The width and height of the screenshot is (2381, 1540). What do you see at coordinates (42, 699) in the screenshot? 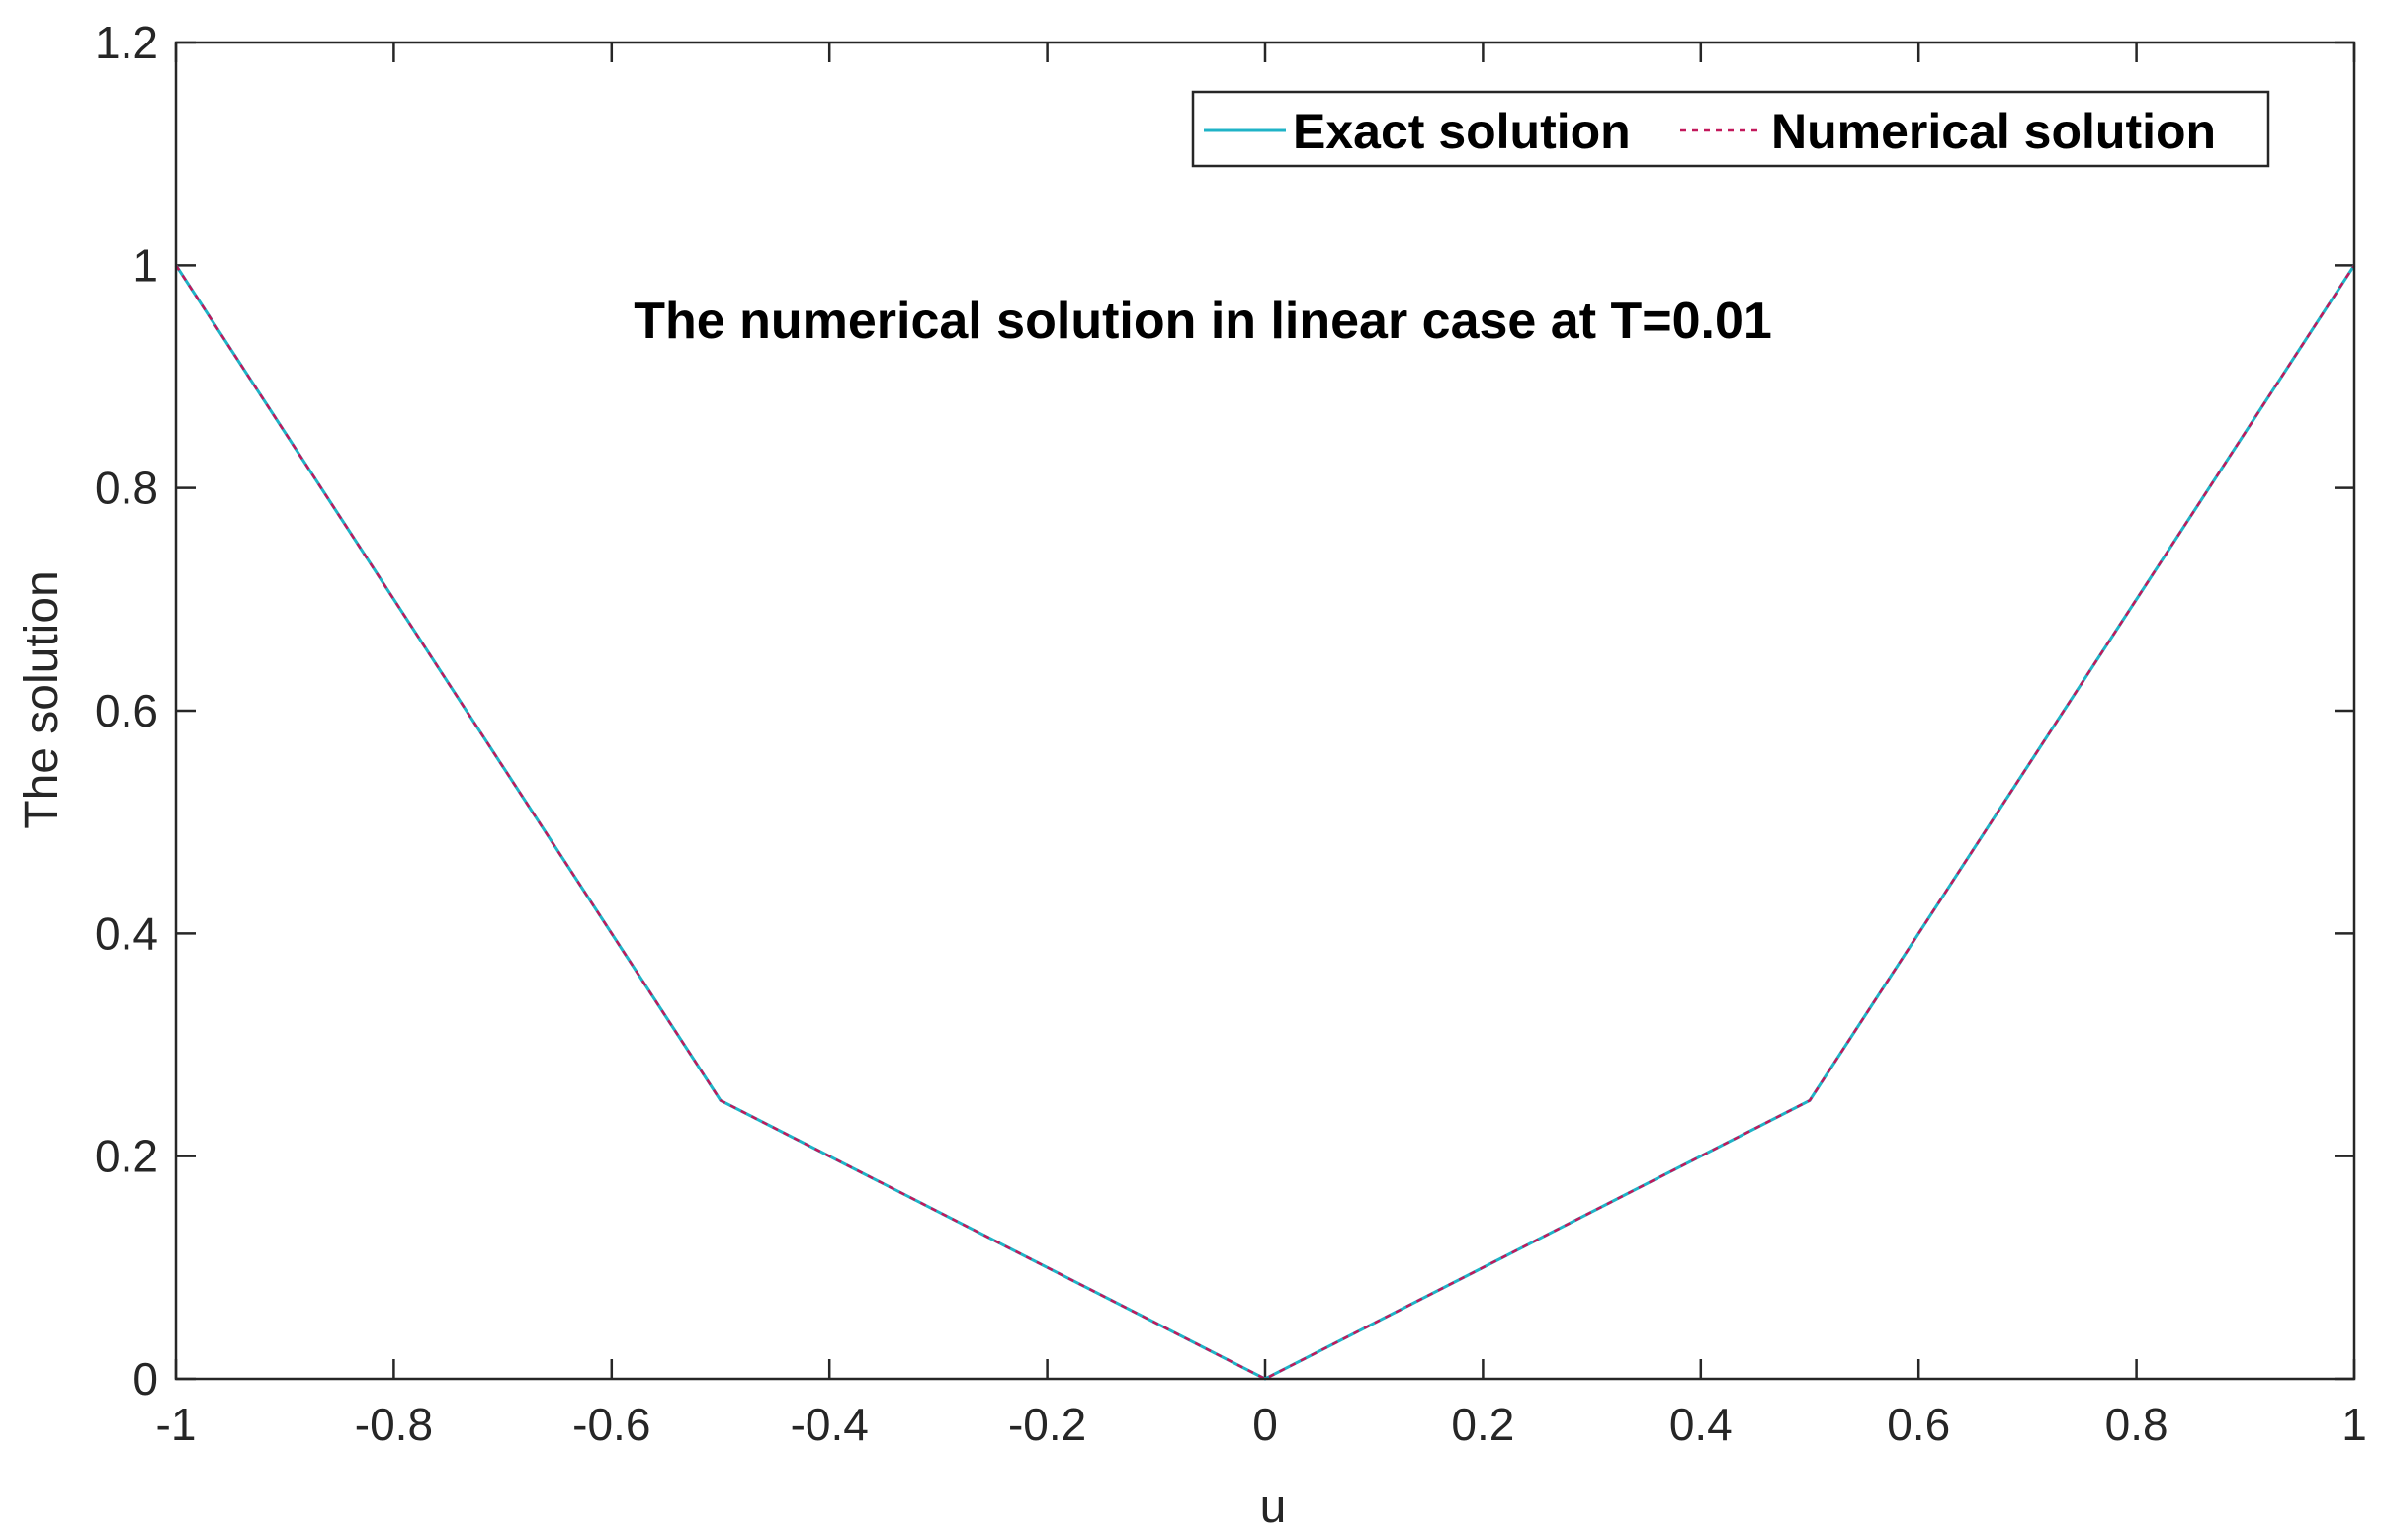
I see `y-axis-label: The solution` at bounding box center [42, 699].